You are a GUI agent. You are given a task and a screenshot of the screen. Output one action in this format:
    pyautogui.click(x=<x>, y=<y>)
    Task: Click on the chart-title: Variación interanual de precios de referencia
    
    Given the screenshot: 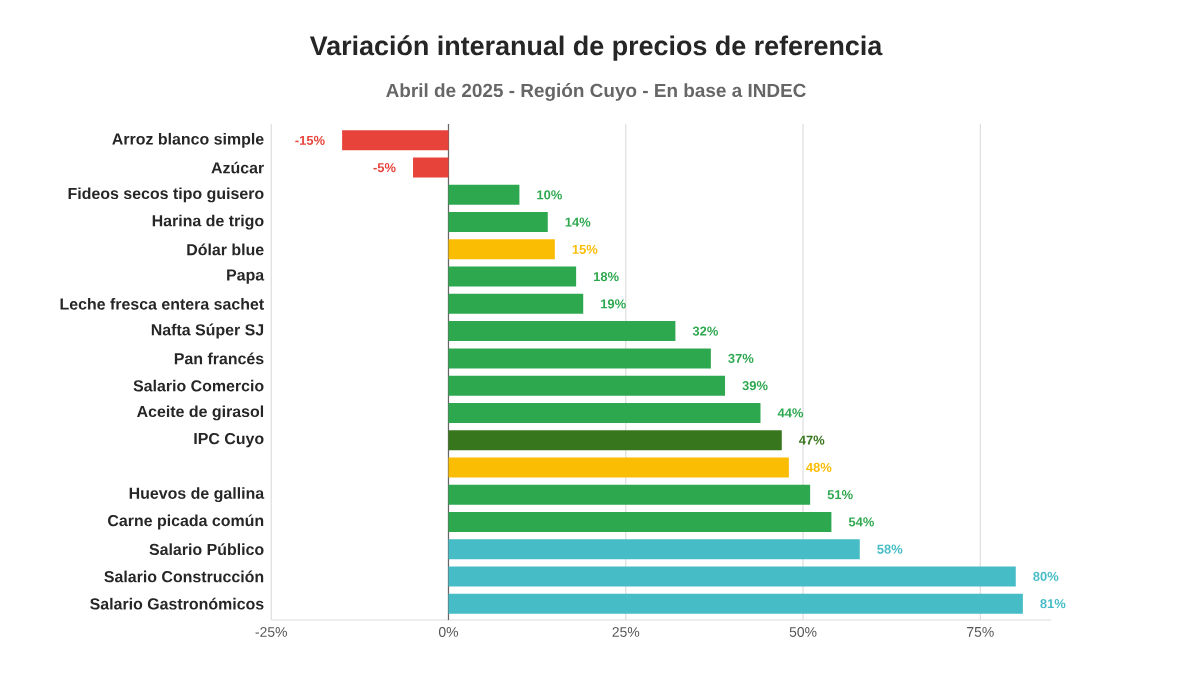 What is the action you would take?
    pyautogui.click(x=596, y=48)
    